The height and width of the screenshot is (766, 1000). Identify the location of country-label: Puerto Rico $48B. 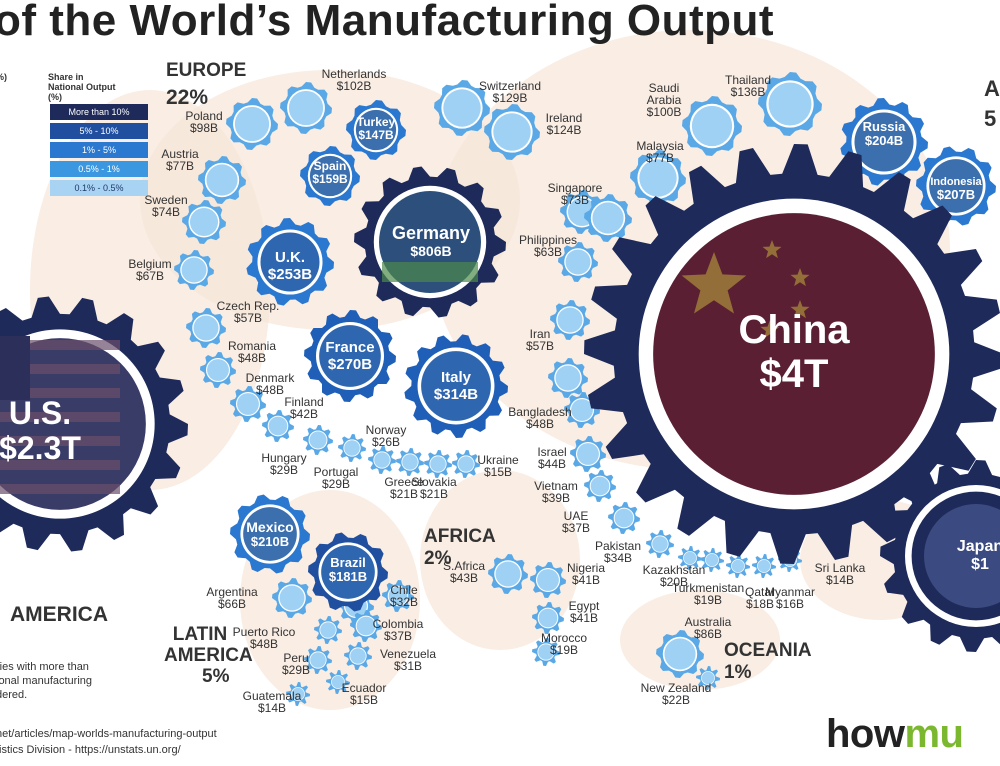
(264, 638).